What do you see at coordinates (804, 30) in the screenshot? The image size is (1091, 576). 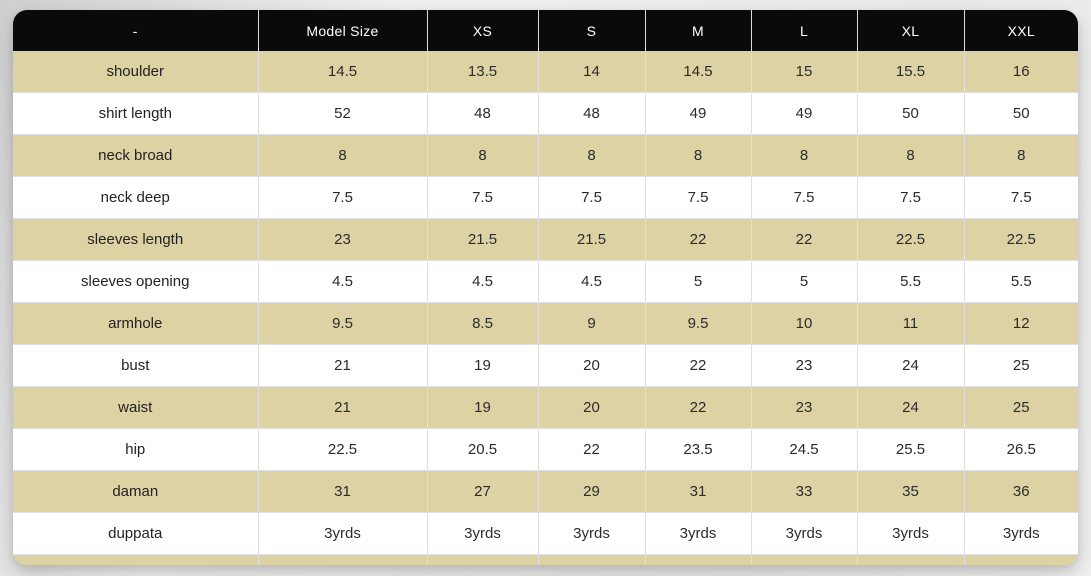 I see `column-header-l: L` at bounding box center [804, 30].